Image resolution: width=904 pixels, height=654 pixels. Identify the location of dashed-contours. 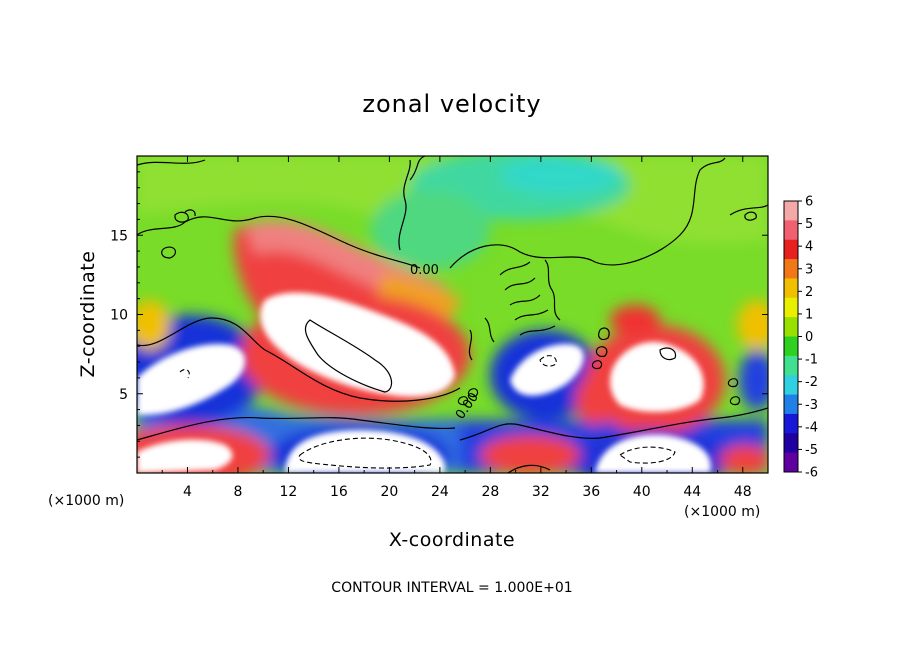
(427, 412).